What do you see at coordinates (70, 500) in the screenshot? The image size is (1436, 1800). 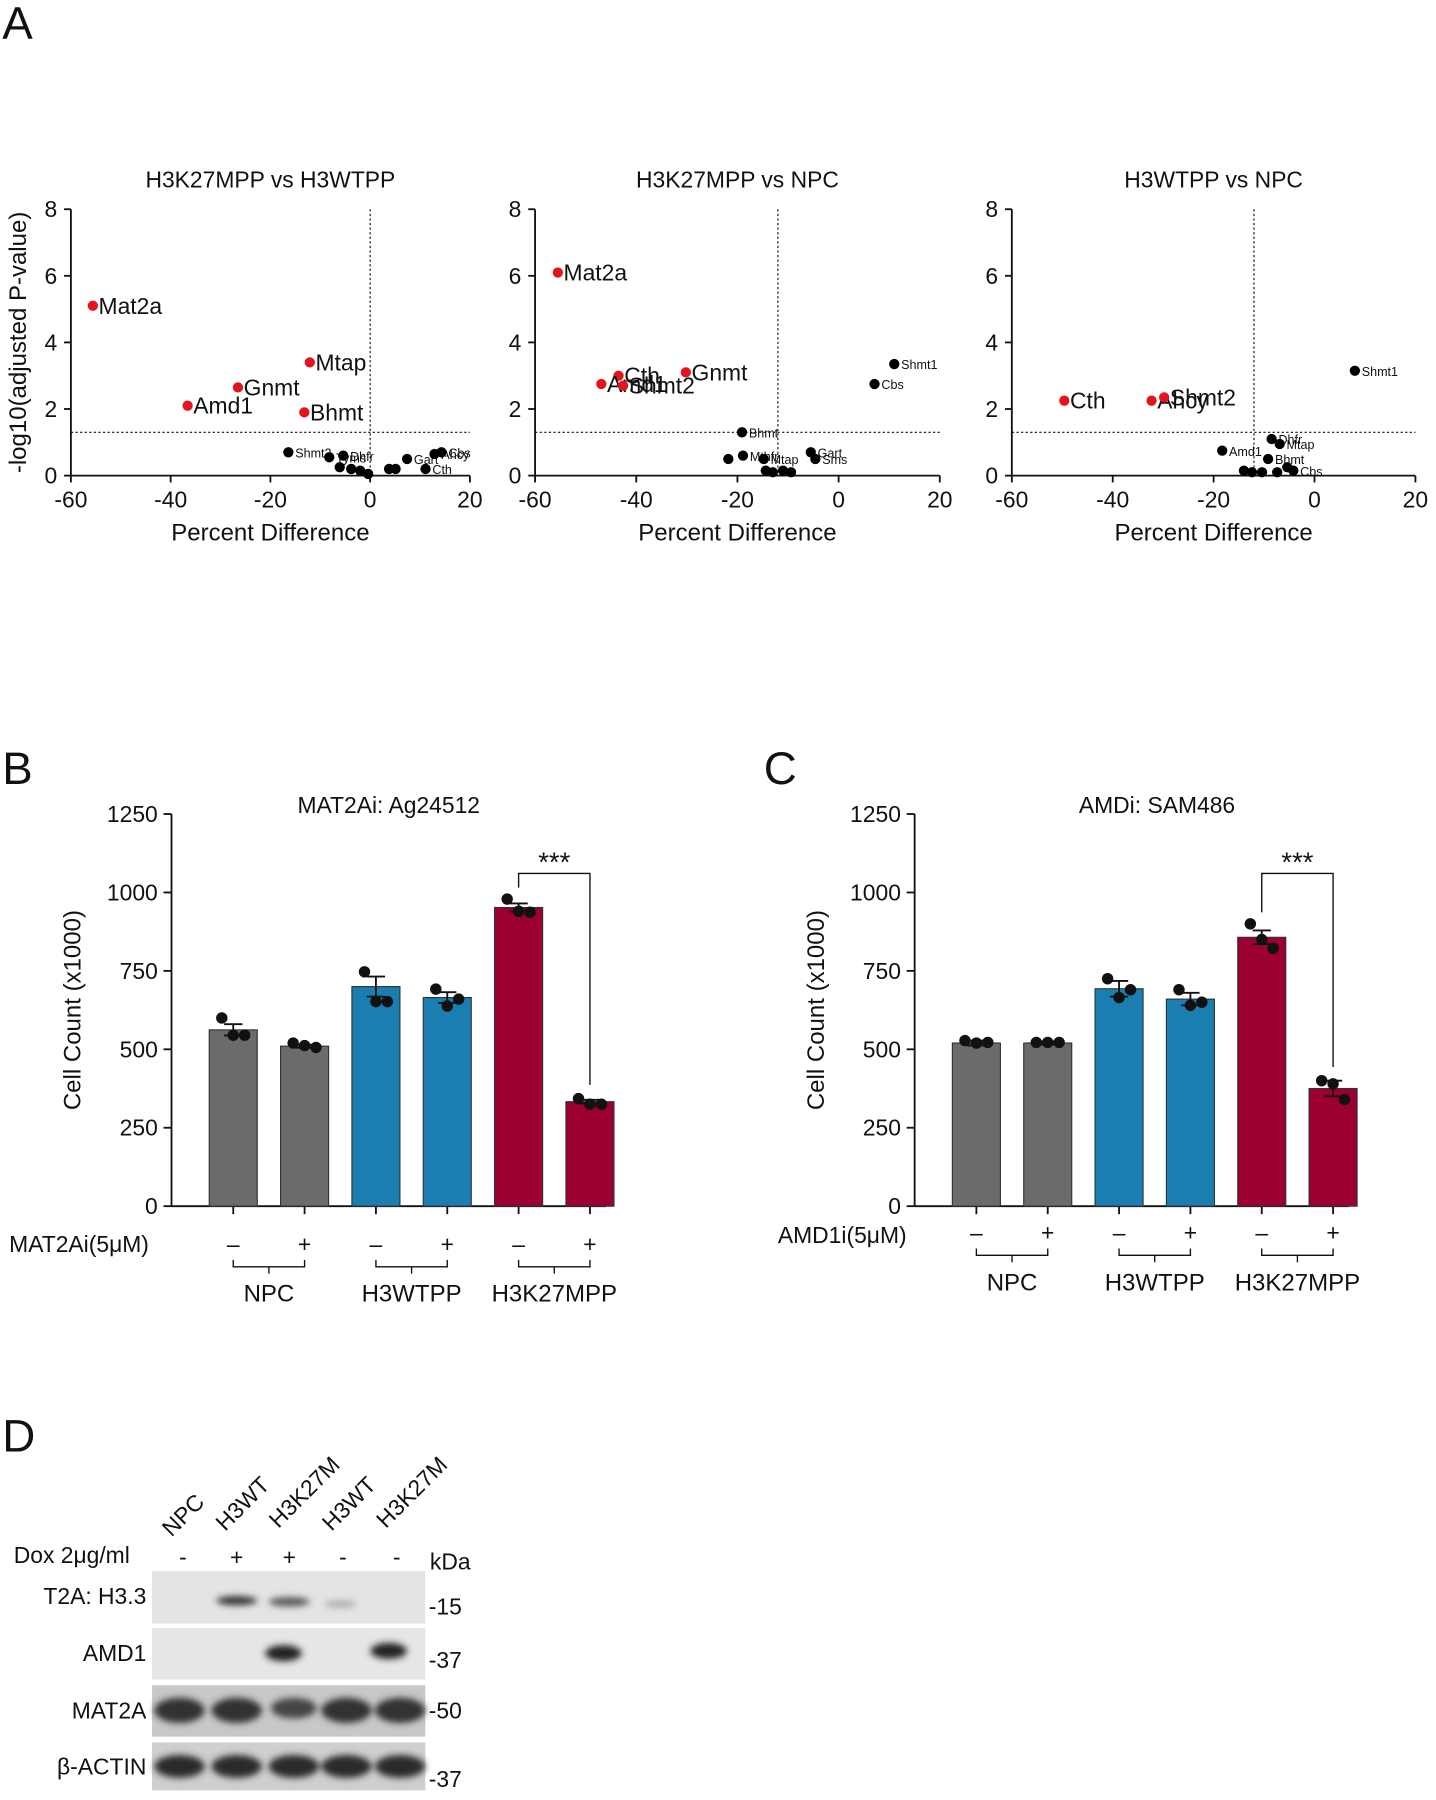 I see `x-tick-label: -60` at bounding box center [70, 500].